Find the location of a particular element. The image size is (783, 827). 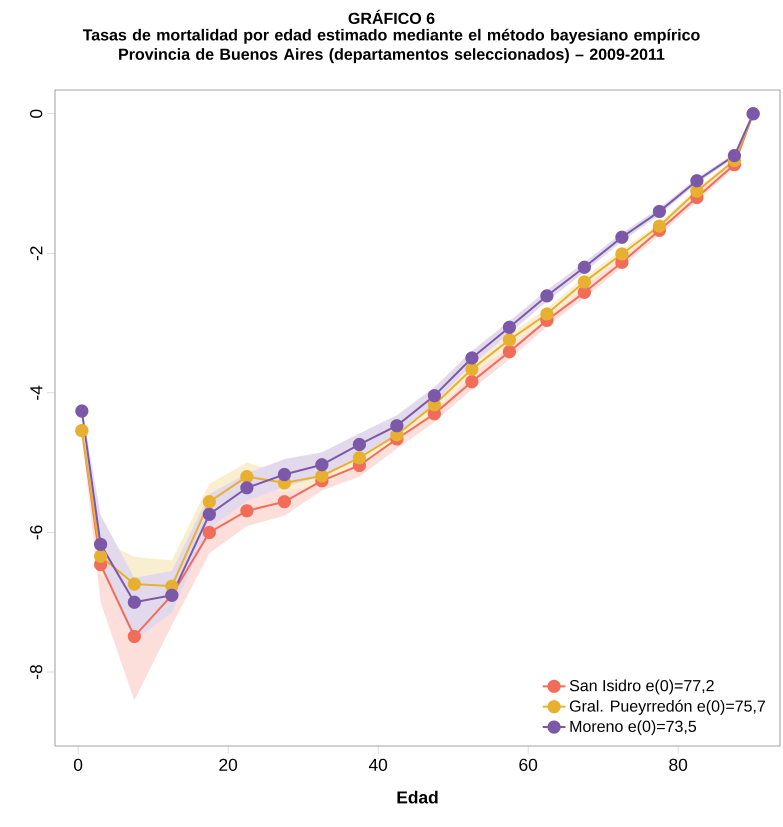

x-tick-label: 20 is located at coordinates (228, 764).